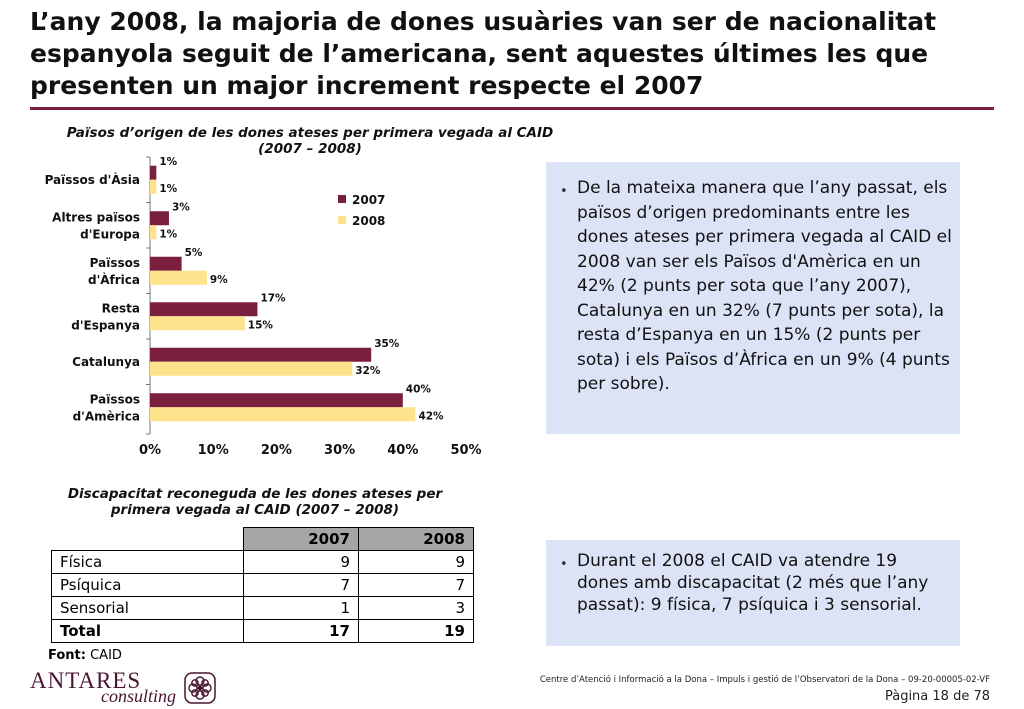  I want to click on table-header-2008: 2008, so click(416, 539).